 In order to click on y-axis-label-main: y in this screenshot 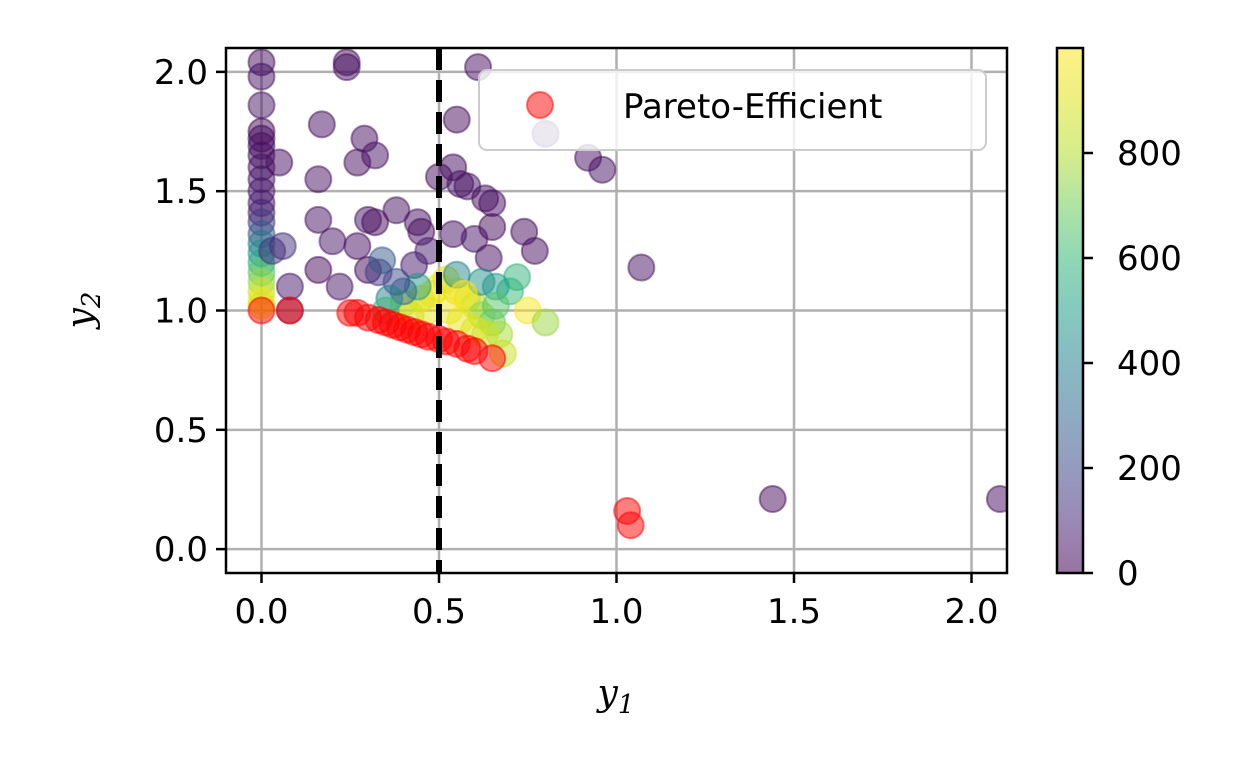, I will do `click(80, 318)`.